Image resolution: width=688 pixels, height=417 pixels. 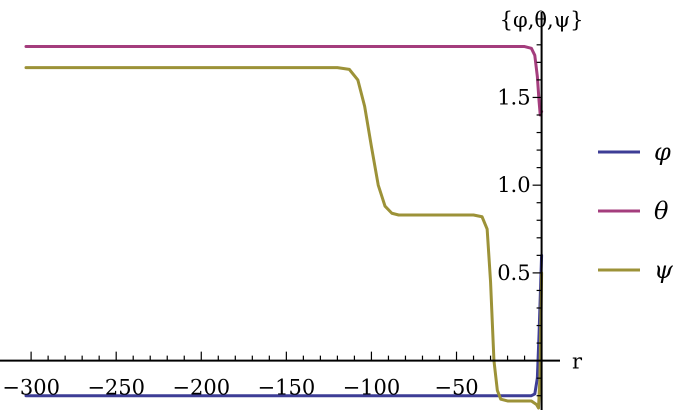 I want to click on x-tick-label: −50, so click(x=456, y=388).